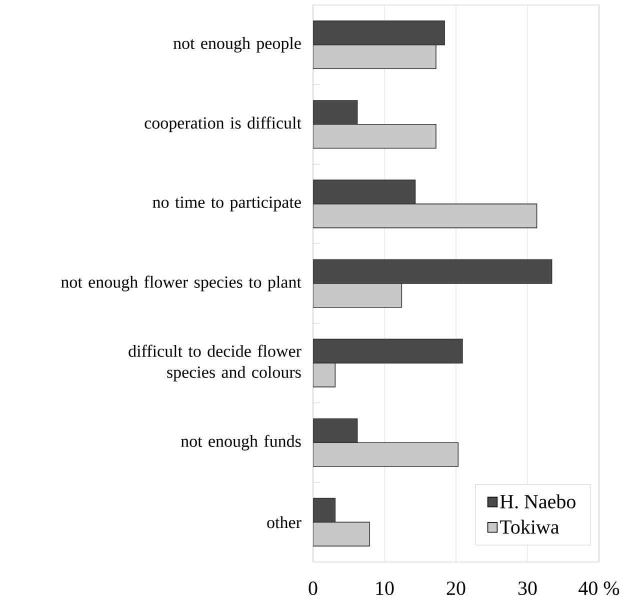  What do you see at coordinates (284, 522) in the screenshot?
I see `y-tick-label: other` at bounding box center [284, 522].